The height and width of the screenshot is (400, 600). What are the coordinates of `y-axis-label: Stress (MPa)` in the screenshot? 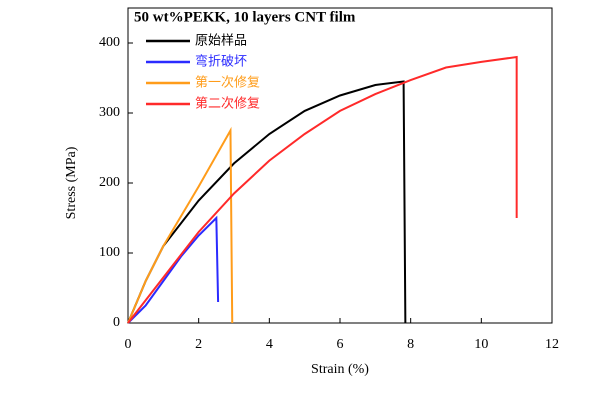 It's located at (71, 182).